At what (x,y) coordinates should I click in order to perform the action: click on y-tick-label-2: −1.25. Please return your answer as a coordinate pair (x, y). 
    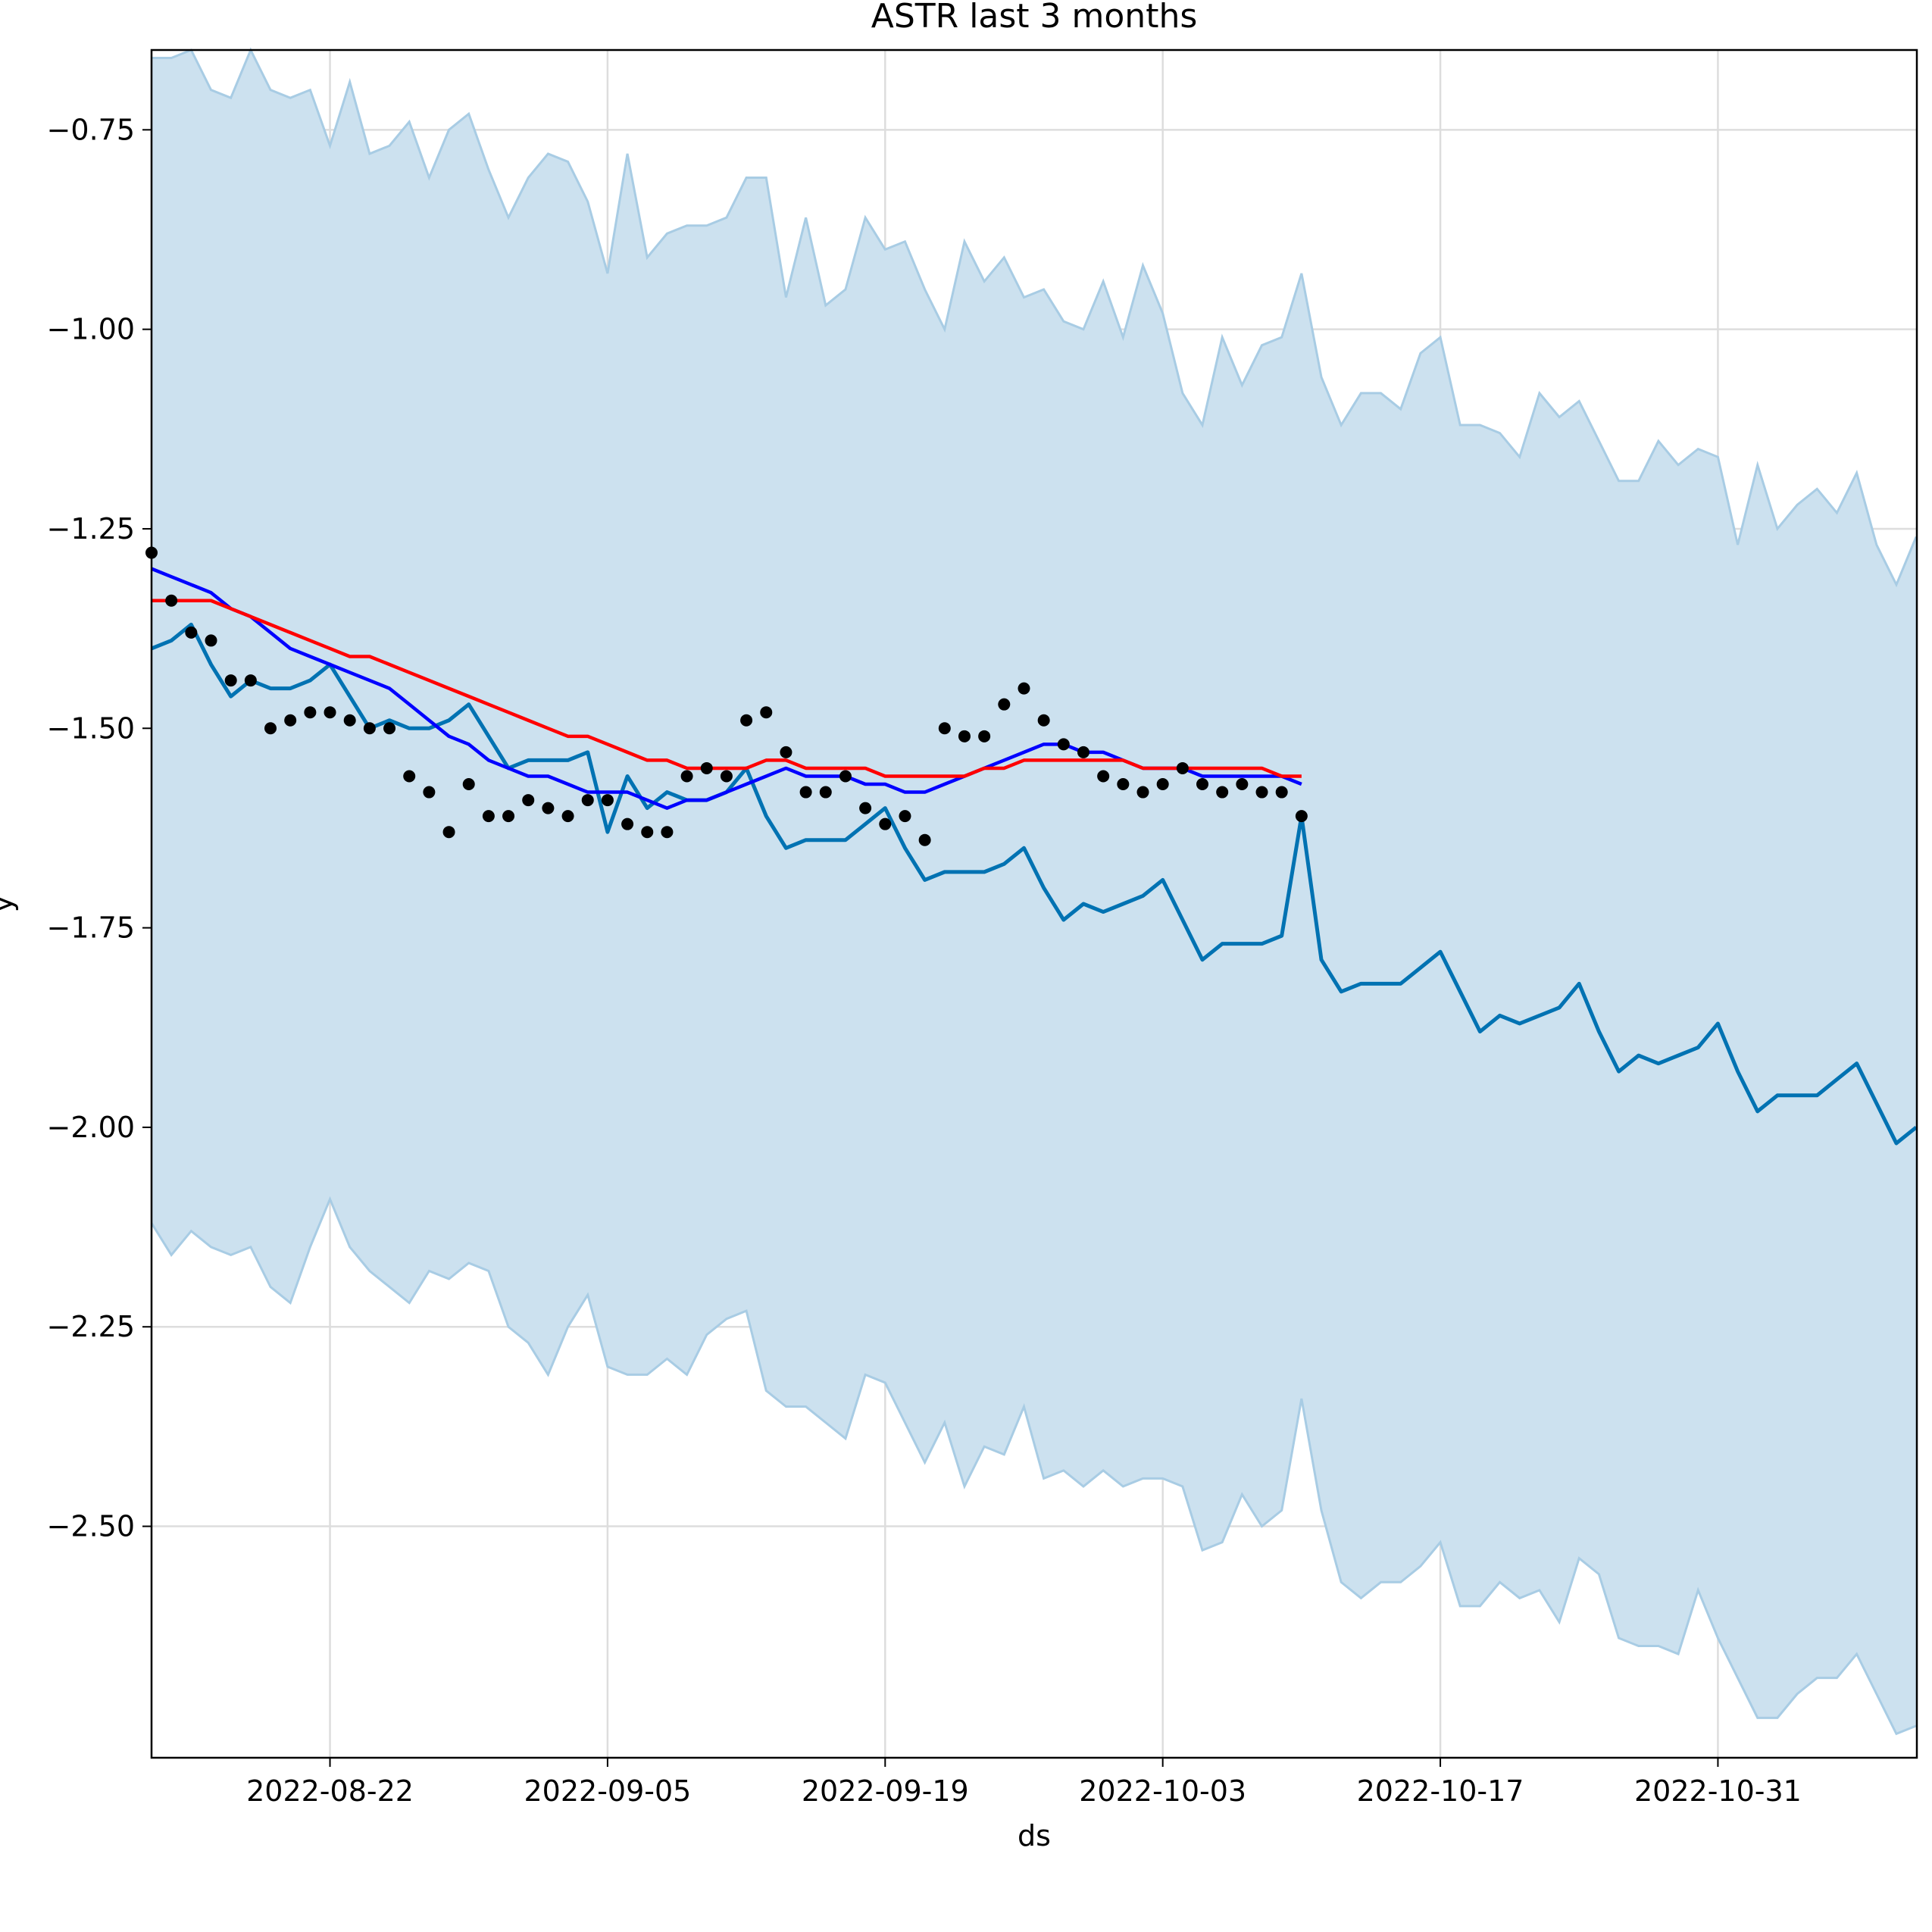
    Looking at the image, I should click on (91, 529).